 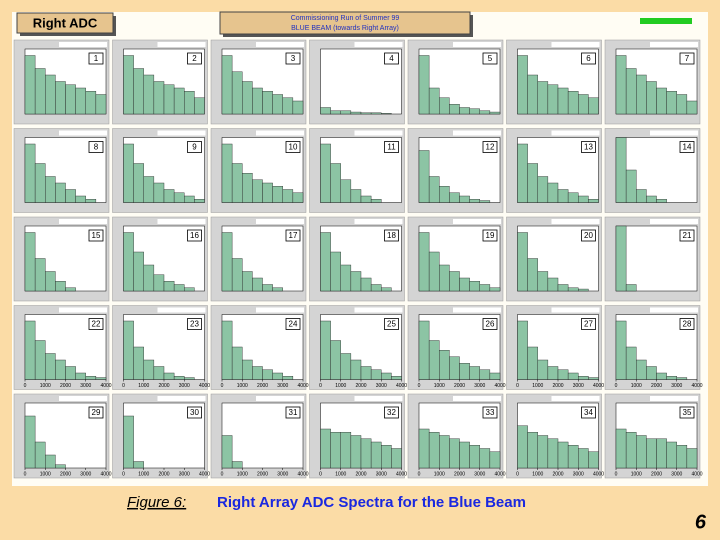 I want to click on panel-label: 22, so click(x=96, y=324).